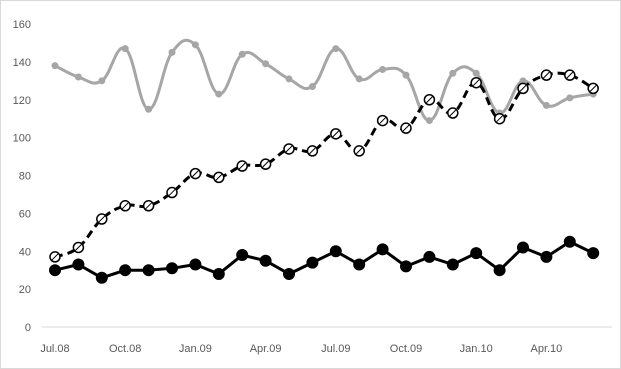 The height and width of the screenshot is (369, 621). Describe the element at coordinates (335, 349) in the screenshot. I see `x-tick-label: Jul.09` at that location.